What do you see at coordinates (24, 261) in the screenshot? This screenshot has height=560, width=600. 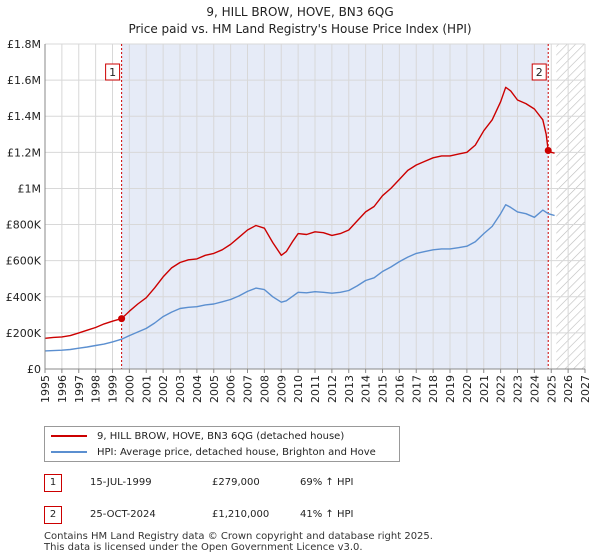 I see `y-tick-label: £600K` at bounding box center [24, 261].